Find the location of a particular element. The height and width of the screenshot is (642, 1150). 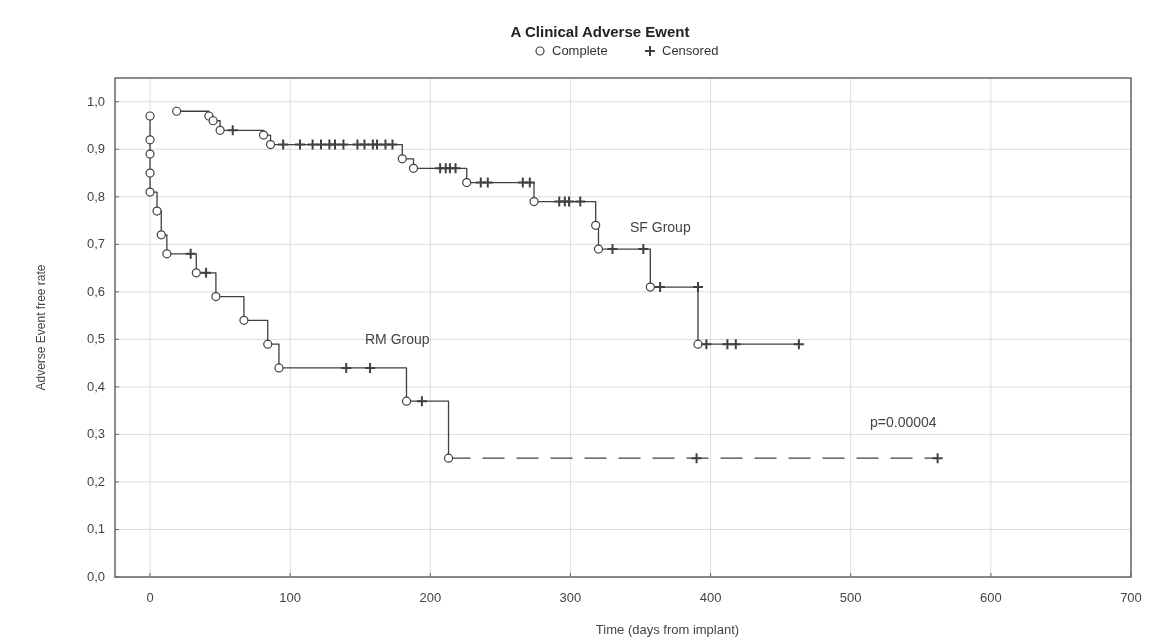

y-tick-label: 0,0 is located at coordinates (95, 576).